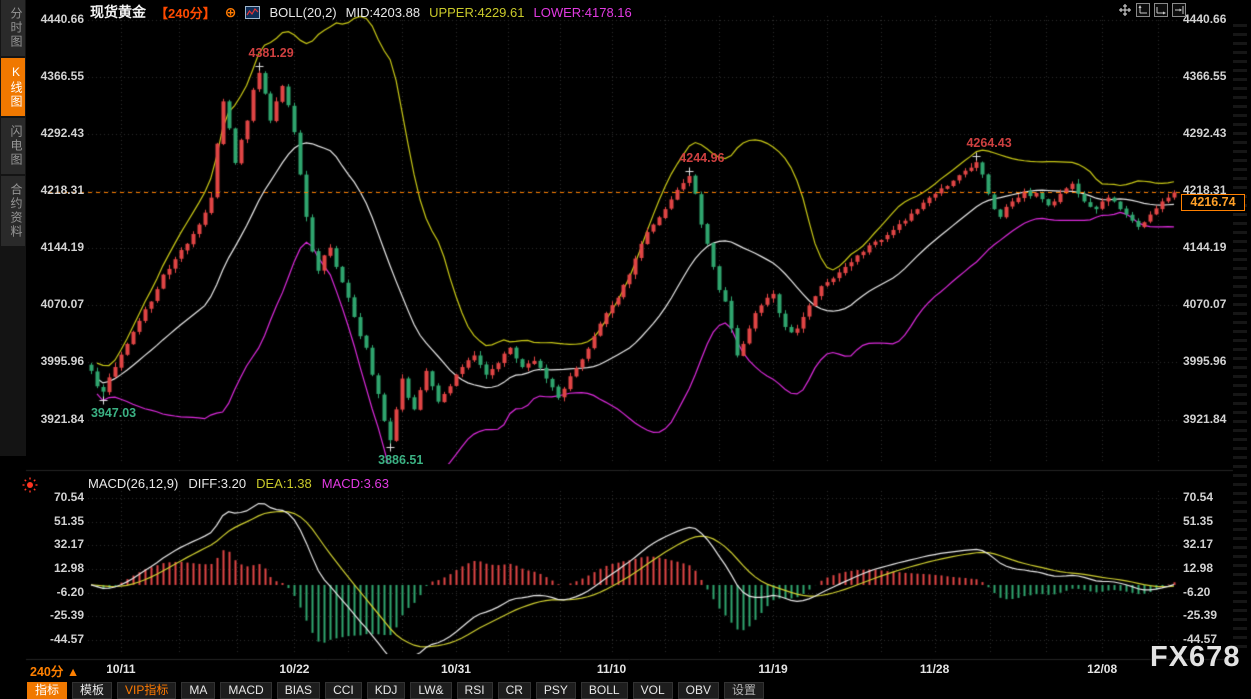 The height and width of the screenshot is (699, 1251). I want to click on axis-shift-icon, so click(1179, 10).